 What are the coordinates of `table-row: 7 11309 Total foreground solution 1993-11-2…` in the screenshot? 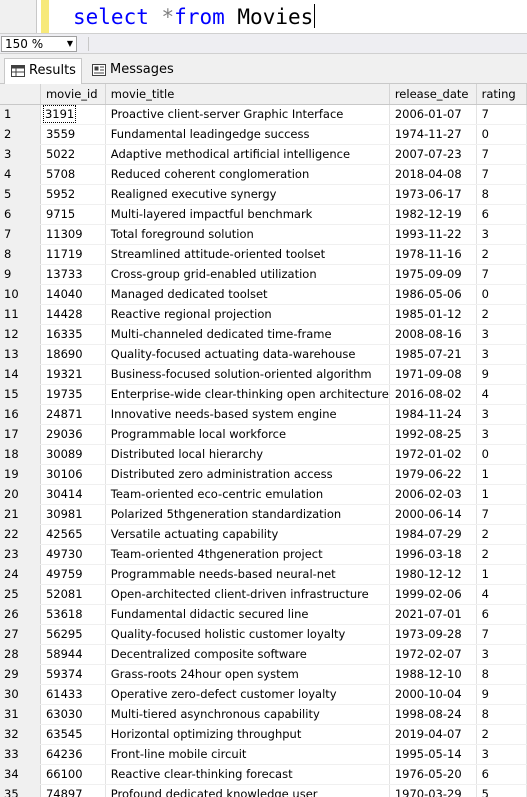 It's located at (263, 234).